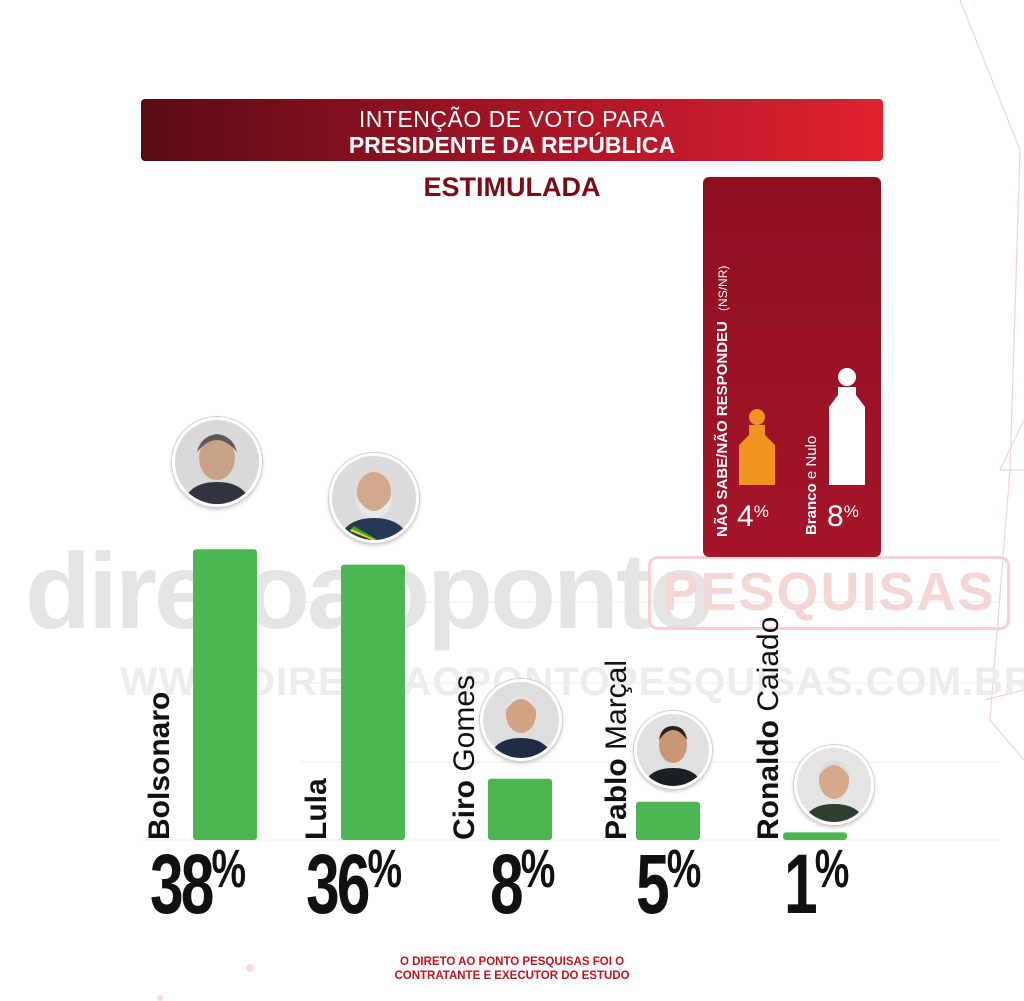  I want to click on bar-bolsonaro, so click(225, 694).